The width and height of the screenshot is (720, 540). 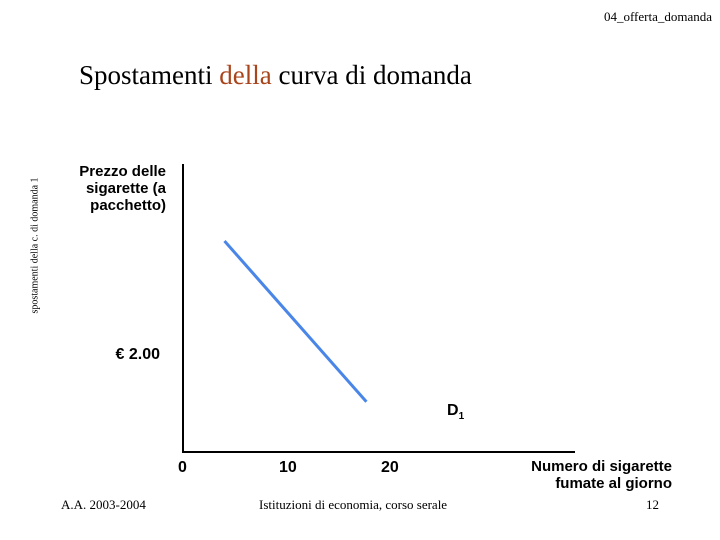 I want to click on x-tick-0: 0, so click(x=182, y=467).